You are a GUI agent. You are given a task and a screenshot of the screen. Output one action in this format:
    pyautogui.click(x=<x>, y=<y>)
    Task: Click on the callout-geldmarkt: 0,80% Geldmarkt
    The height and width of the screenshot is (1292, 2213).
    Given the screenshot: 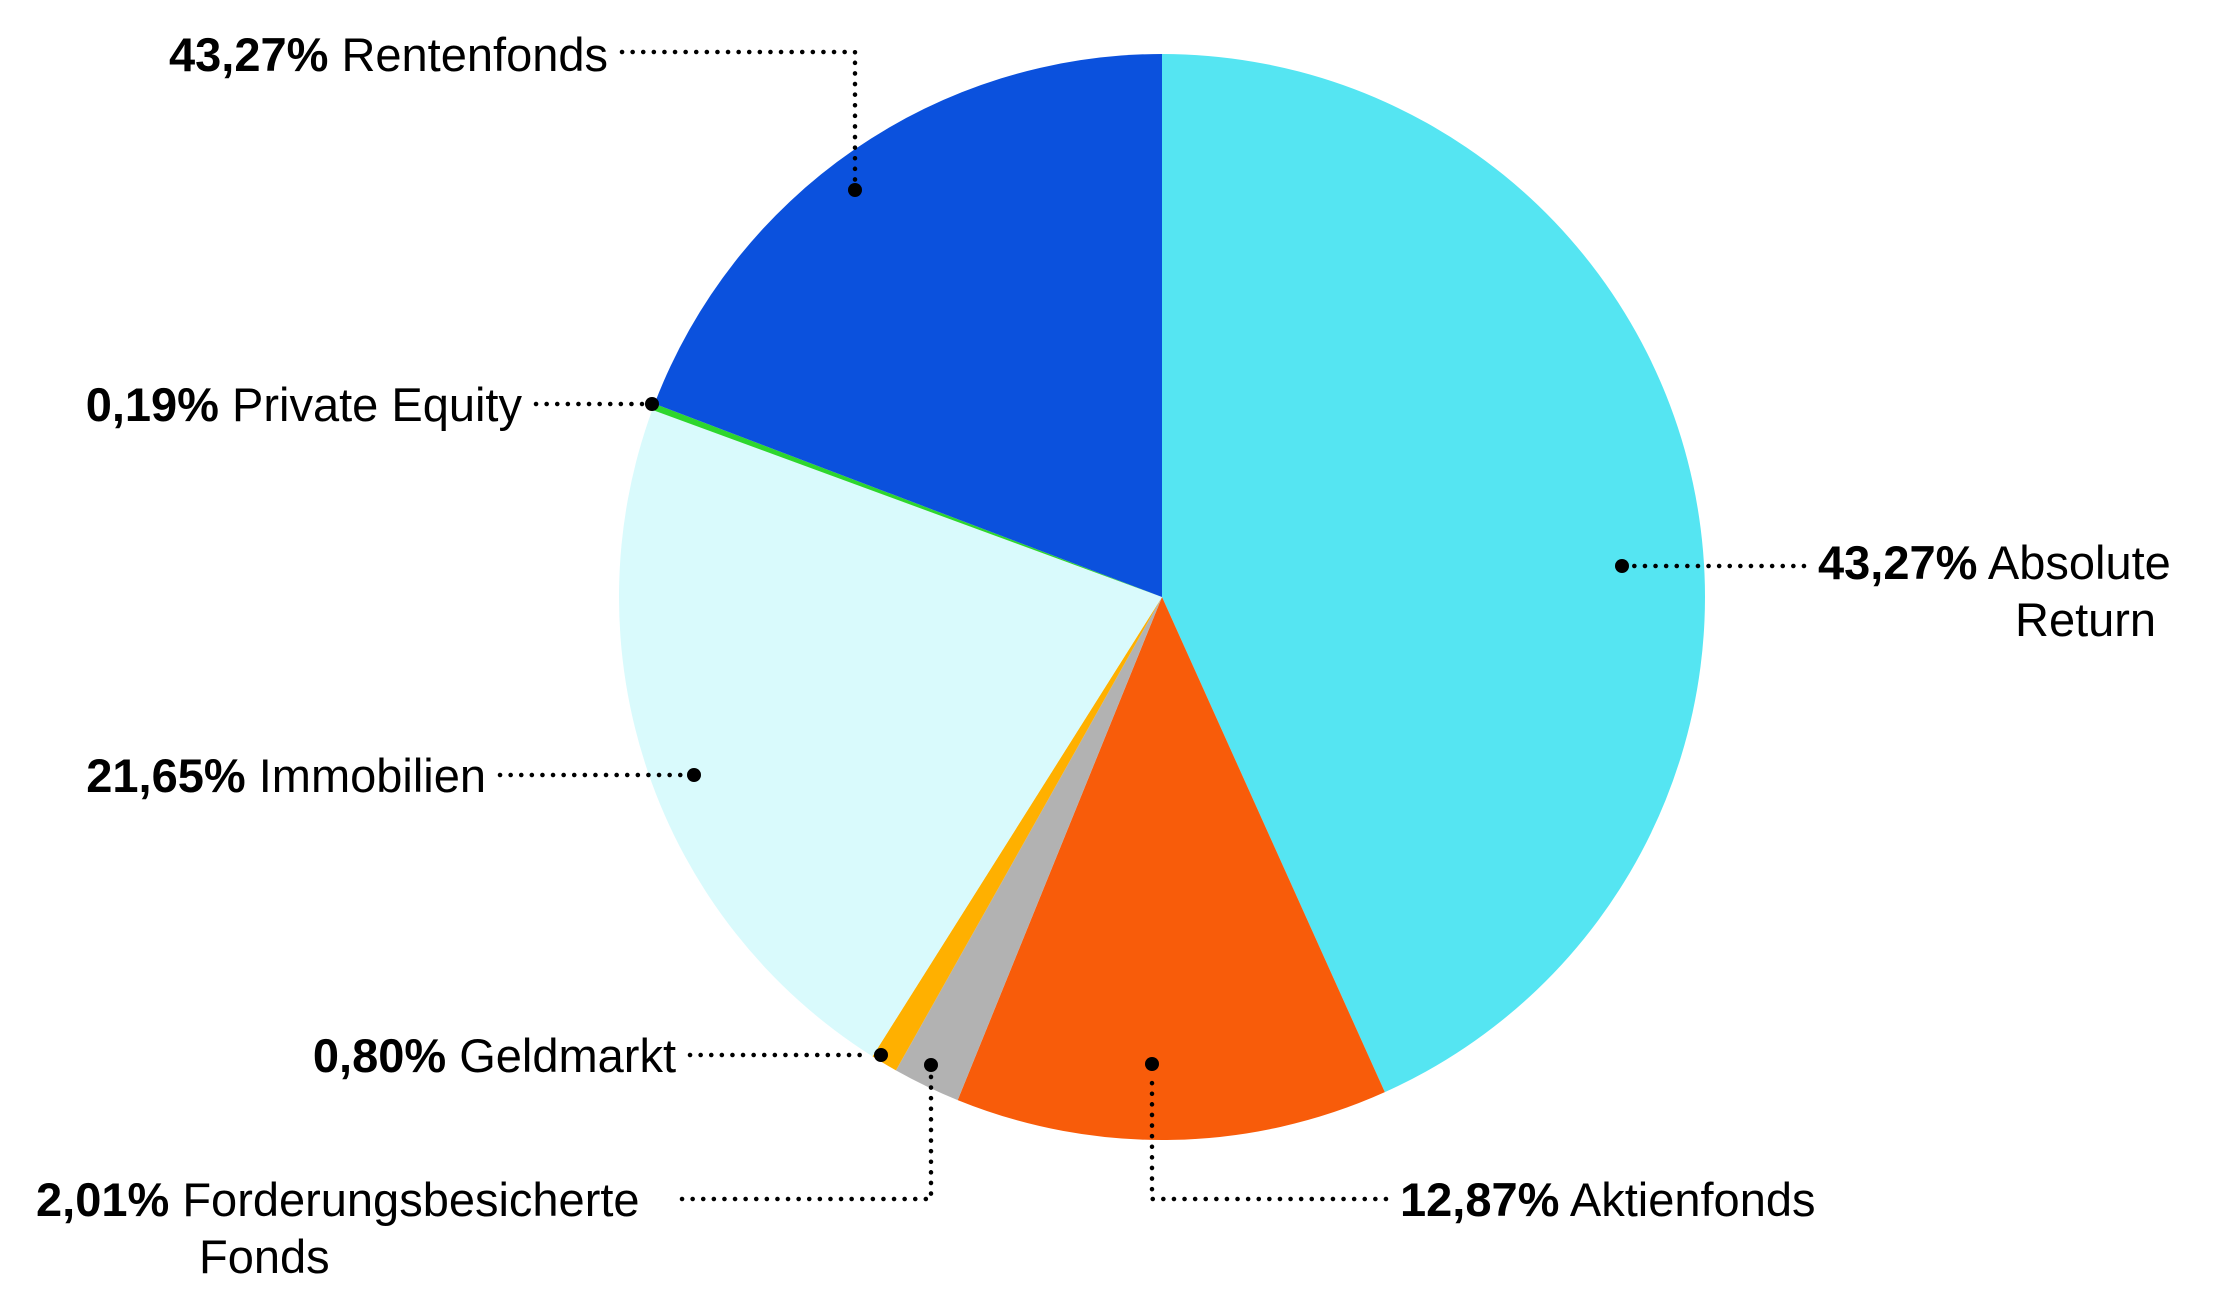 What is the action you would take?
    pyautogui.click(x=494, y=1055)
    